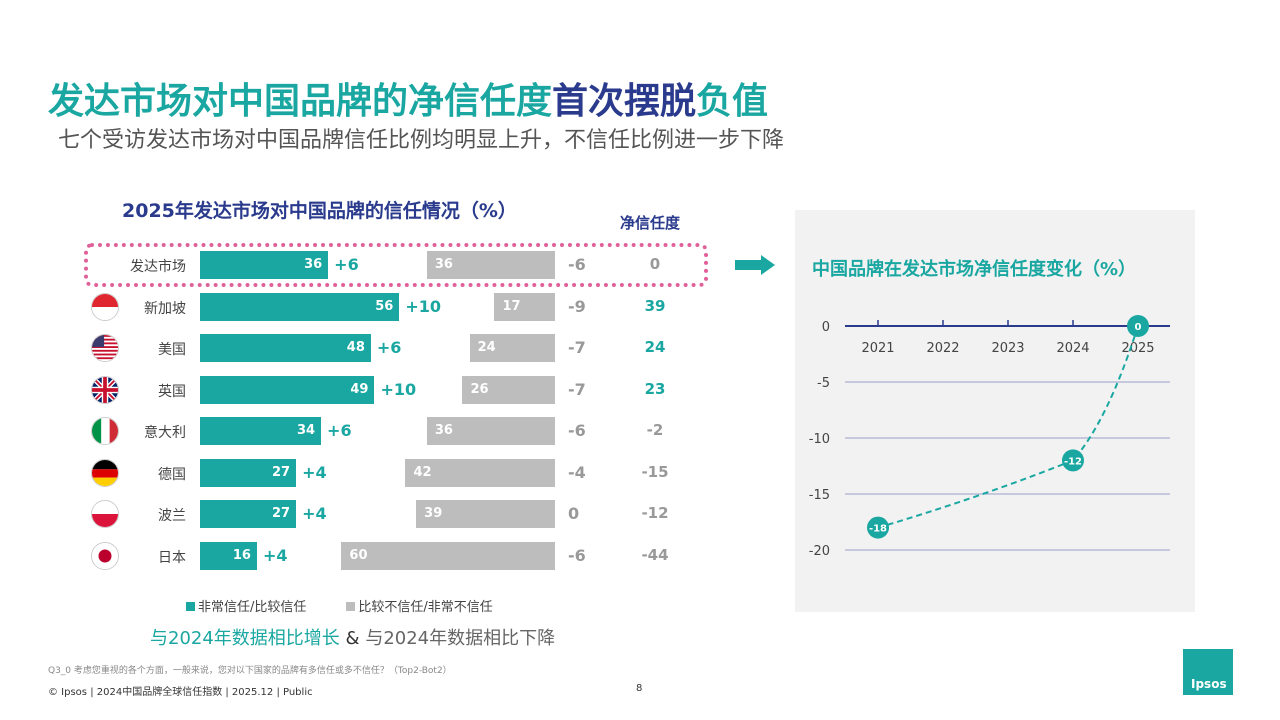 The height and width of the screenshot is (720, 1280). I want to click on singapore-flag-icon, so click(105, 306).